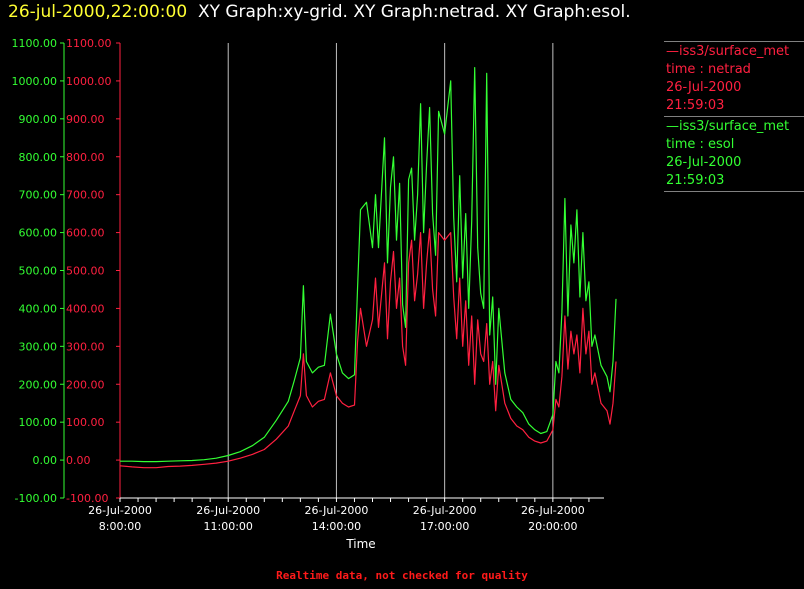 The width and height of the screenshot is (804, 589). I want to click on y-tick-label-esol: 500.00, so click(38, 271).